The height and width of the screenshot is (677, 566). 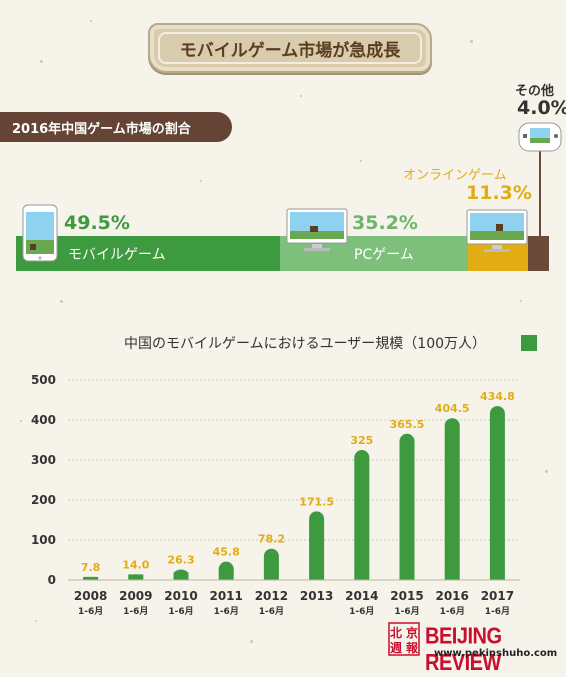 What do you see at coordinates (541, 108) in the screenshot?
I see `share-percent-other: 4.0%` at bounding box center [541, 108].